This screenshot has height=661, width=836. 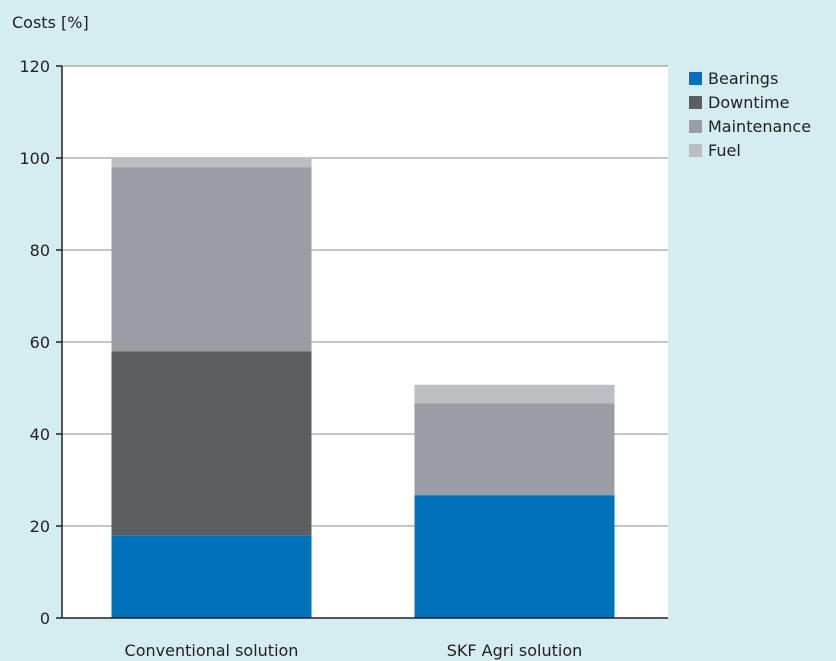 I want to click on legend-item: Maintenance, so click(x=750, y=126).